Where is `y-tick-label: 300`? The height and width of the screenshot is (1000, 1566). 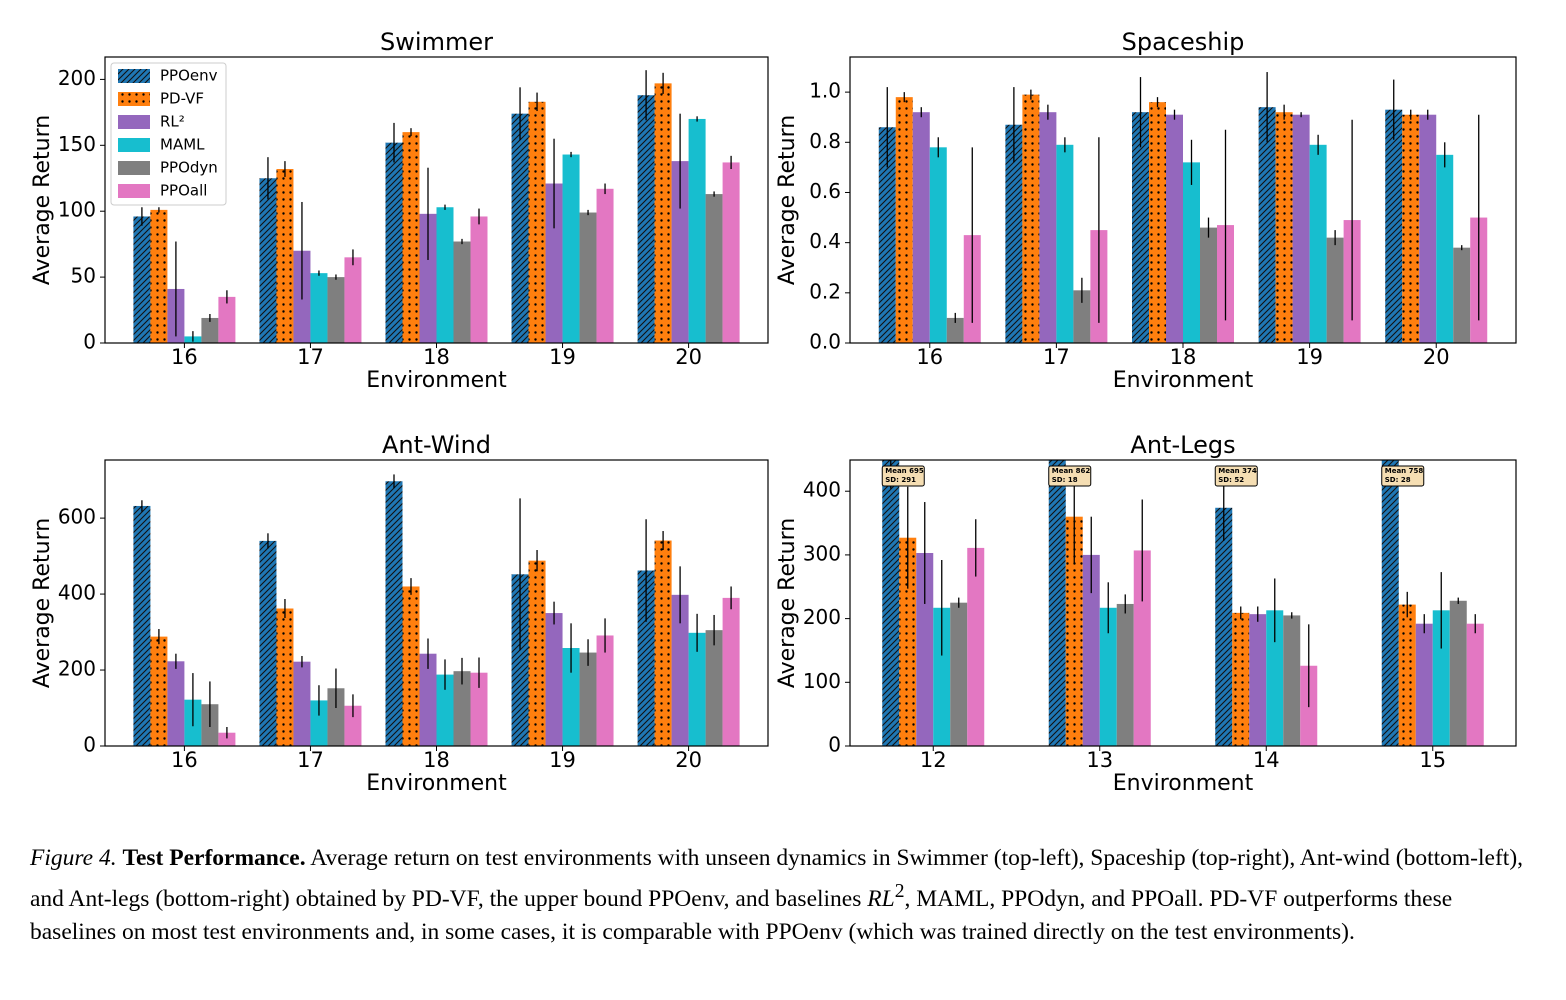 y-tick-label: 300 is located at coordinates (822, 553).